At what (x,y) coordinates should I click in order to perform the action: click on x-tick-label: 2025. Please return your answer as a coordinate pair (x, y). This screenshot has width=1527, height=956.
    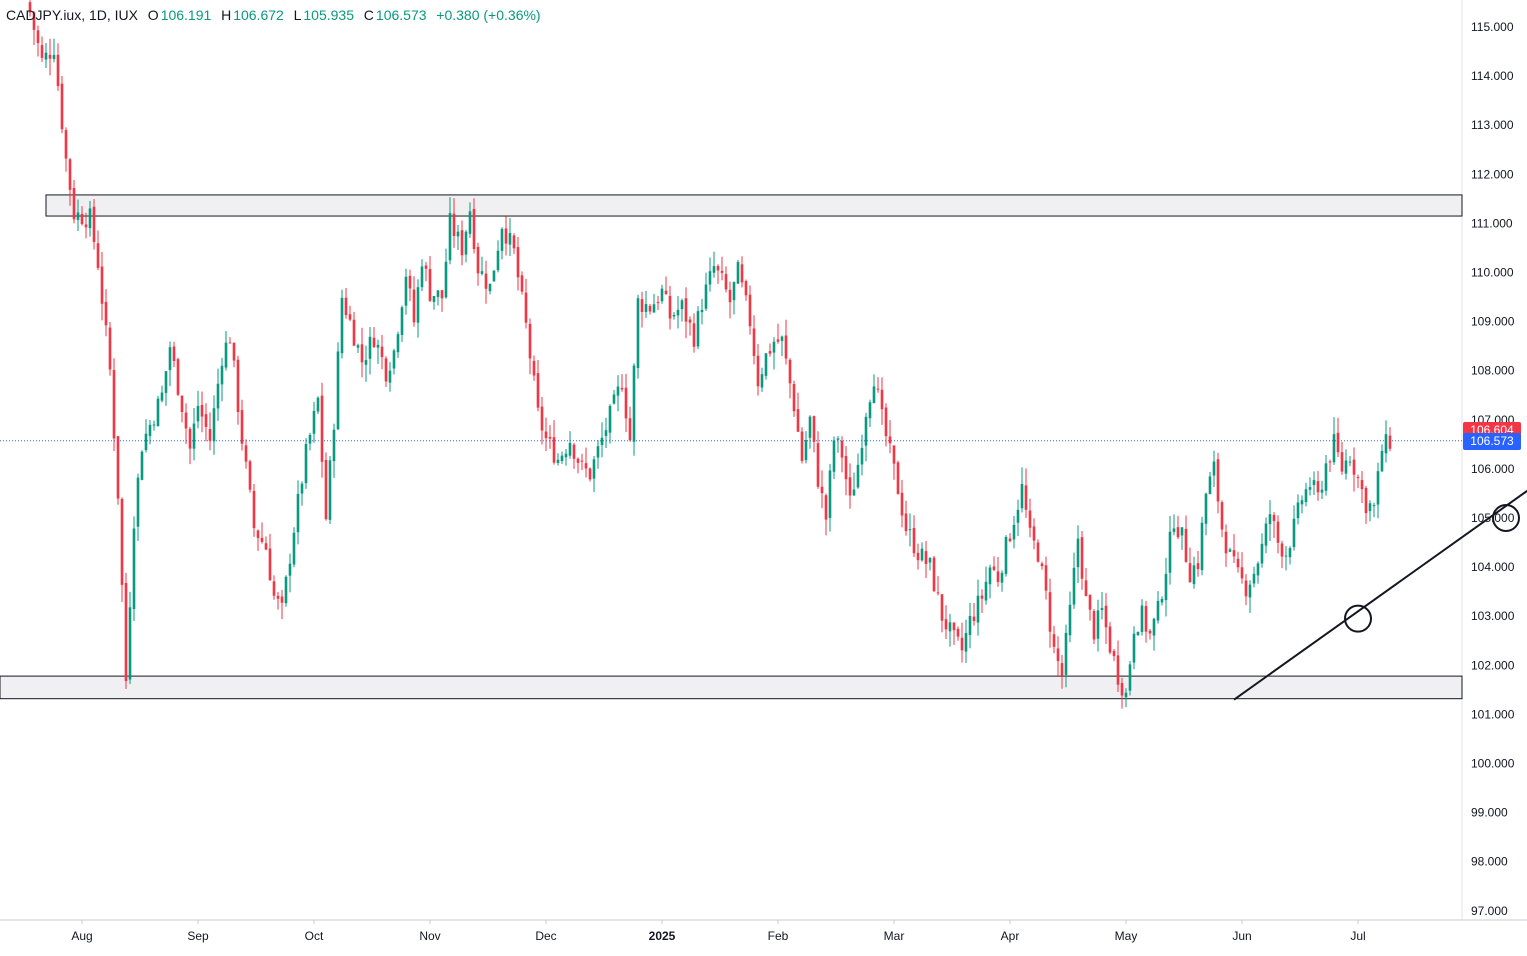
    Looking at the image, I should click on (662, 936).